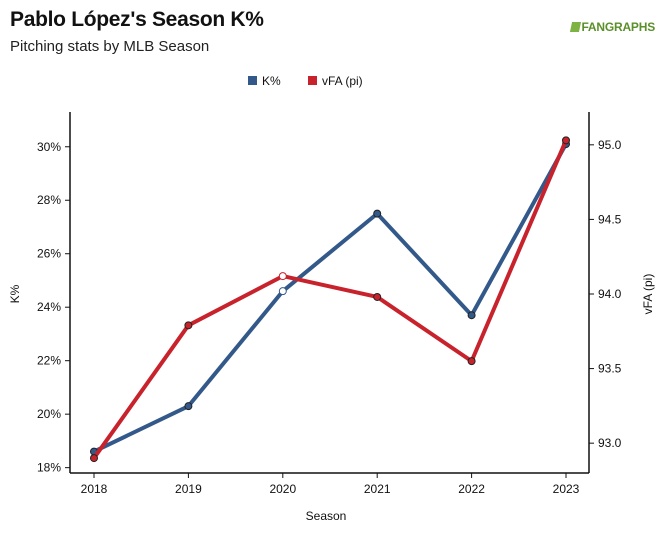 The image size is (669, 544). Describe the element at coordinates (94, 489) in the screenshot. I see `x-tick-label: 2018` at that location.